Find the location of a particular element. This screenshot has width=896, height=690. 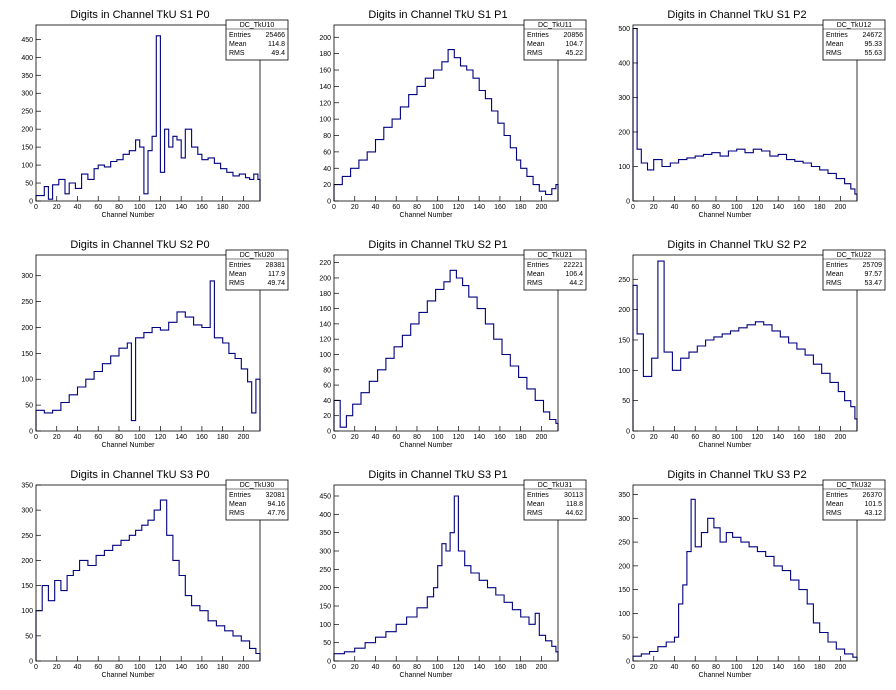

x-tick-label: 140 is located at coordinates (479, 437).